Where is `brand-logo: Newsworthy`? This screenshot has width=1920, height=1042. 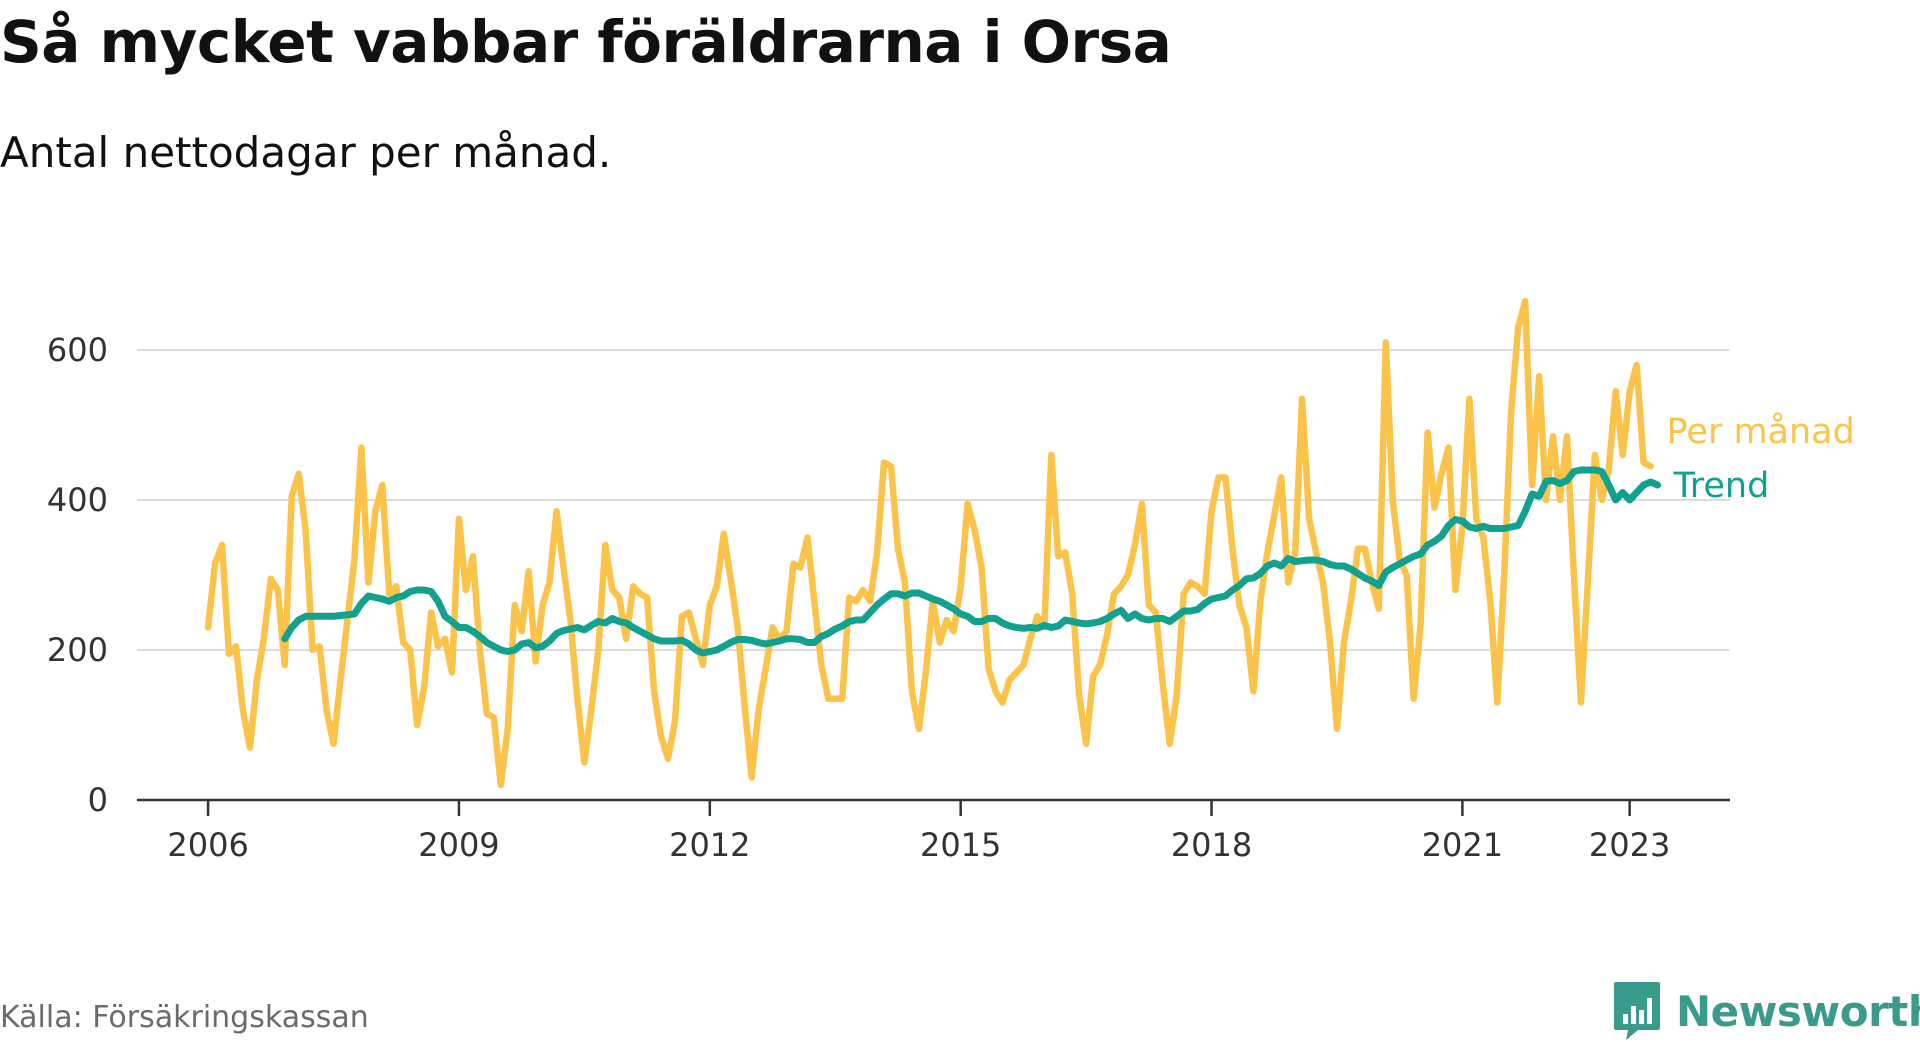
brand-logo: Newsworthy is located at coordinates (1766, 1011).